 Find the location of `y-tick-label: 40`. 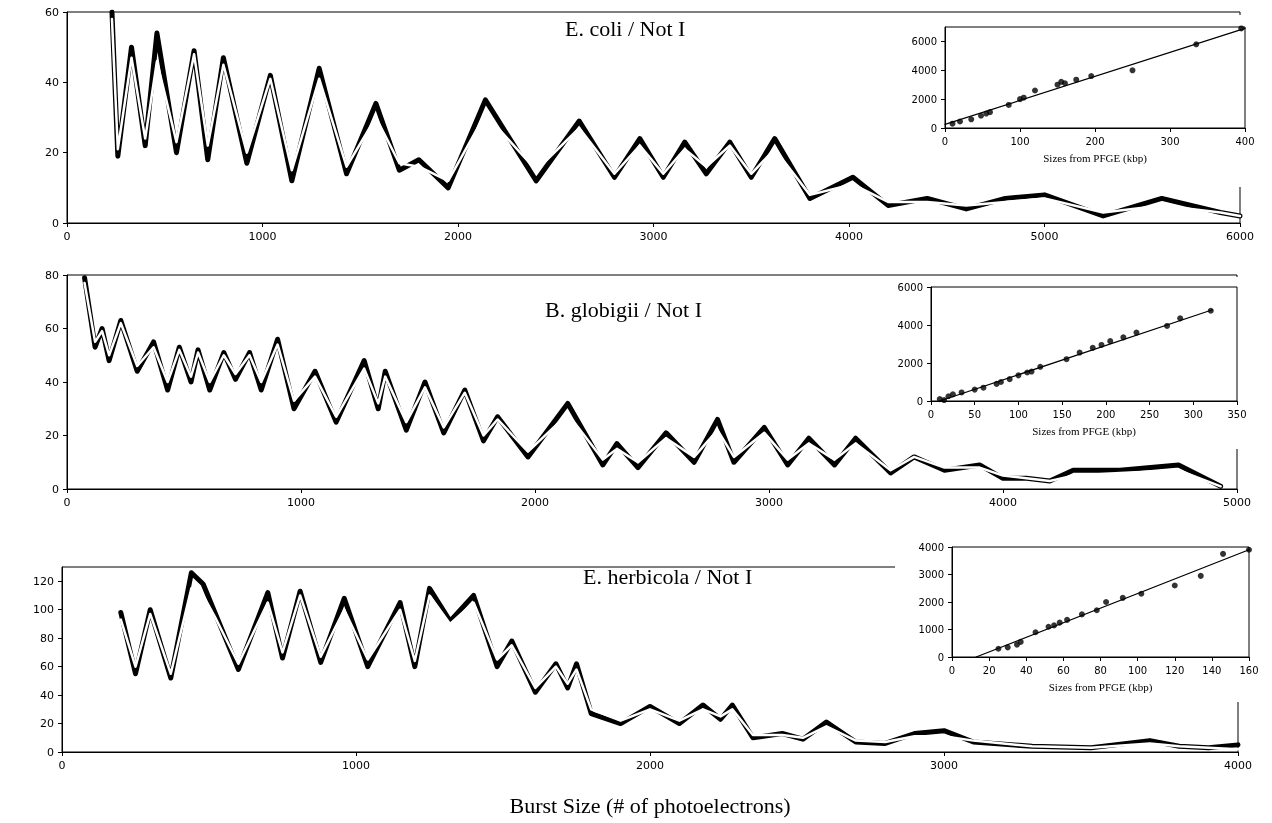

y-tick-label: 40 is located at coordinates (47, 695).